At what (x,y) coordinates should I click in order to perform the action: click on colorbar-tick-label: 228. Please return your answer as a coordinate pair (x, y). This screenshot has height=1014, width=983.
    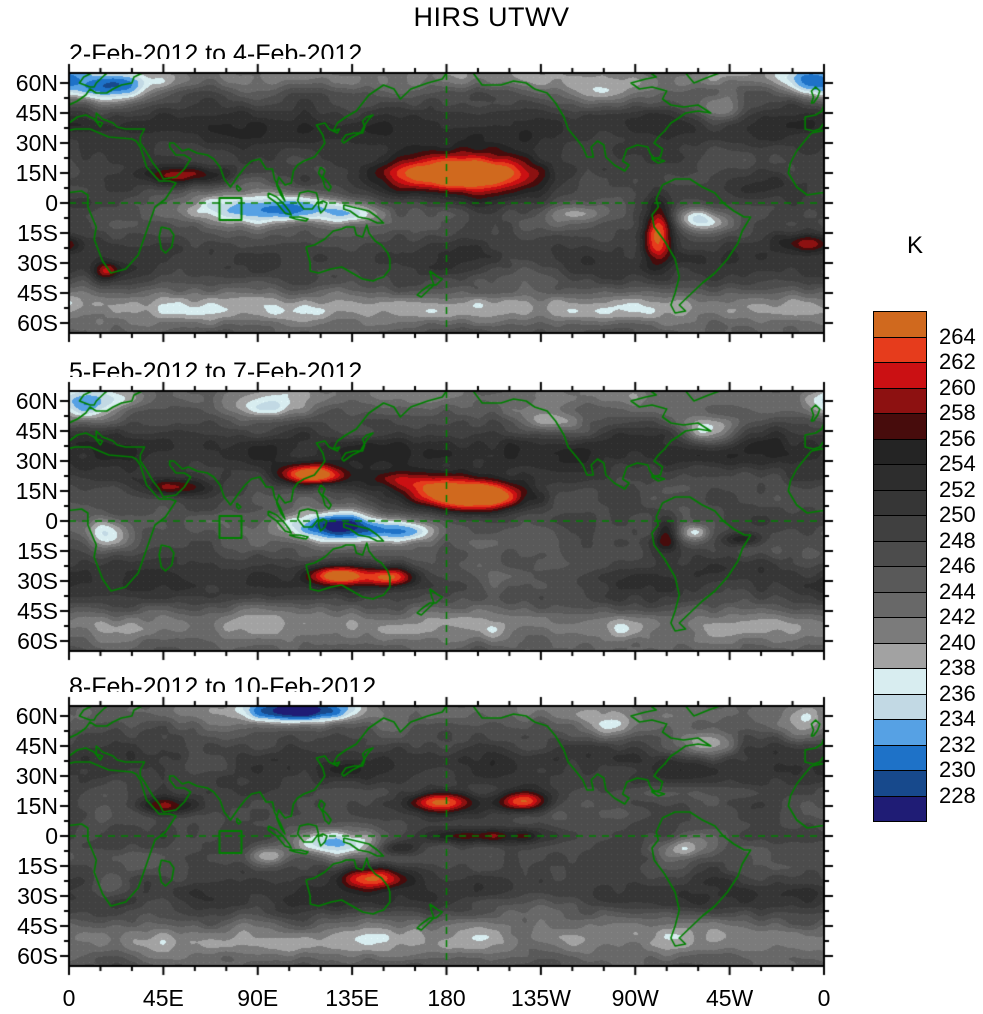
    Looking at the image, I should click on (957, 795).